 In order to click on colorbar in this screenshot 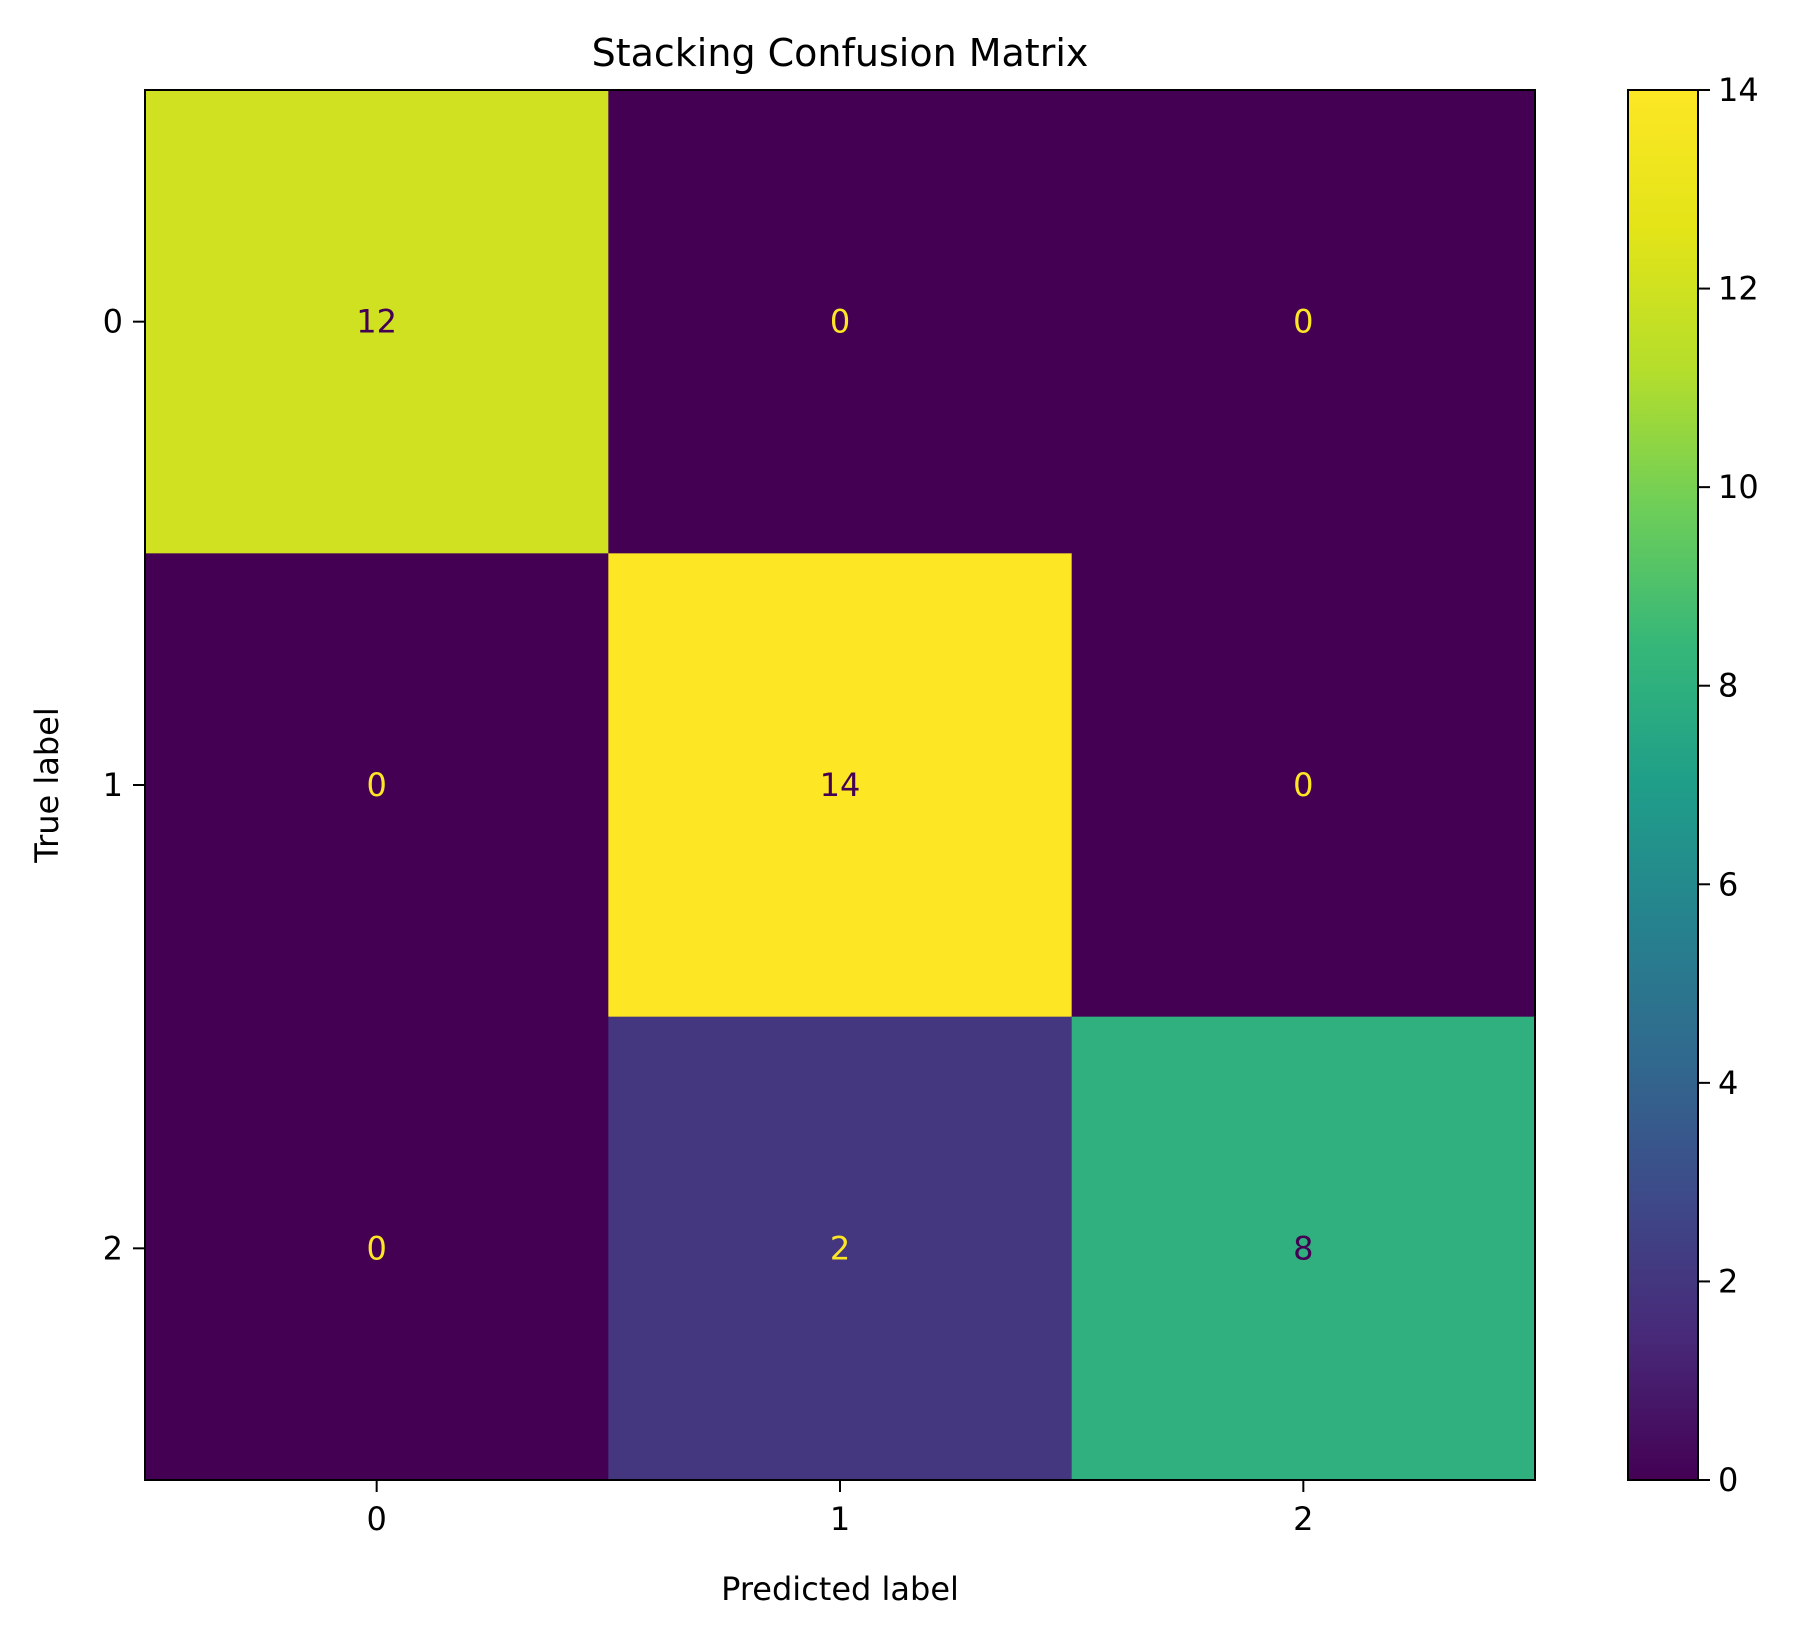, I will do `click(1663, 785)`.